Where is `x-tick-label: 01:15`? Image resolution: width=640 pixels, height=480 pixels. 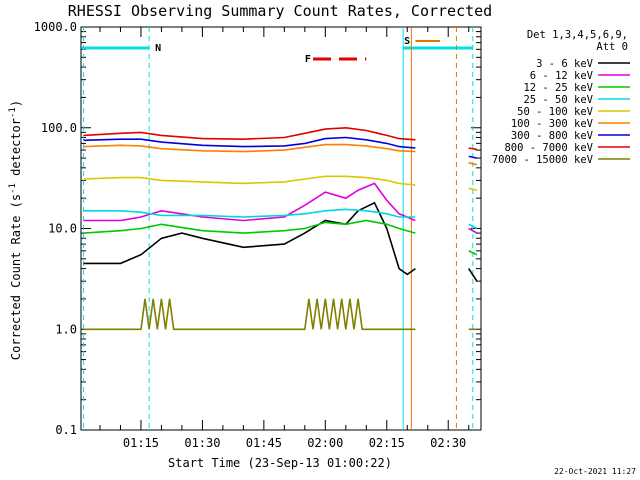
x-tick-label: 01:15 is located at coordinates (141, 443).